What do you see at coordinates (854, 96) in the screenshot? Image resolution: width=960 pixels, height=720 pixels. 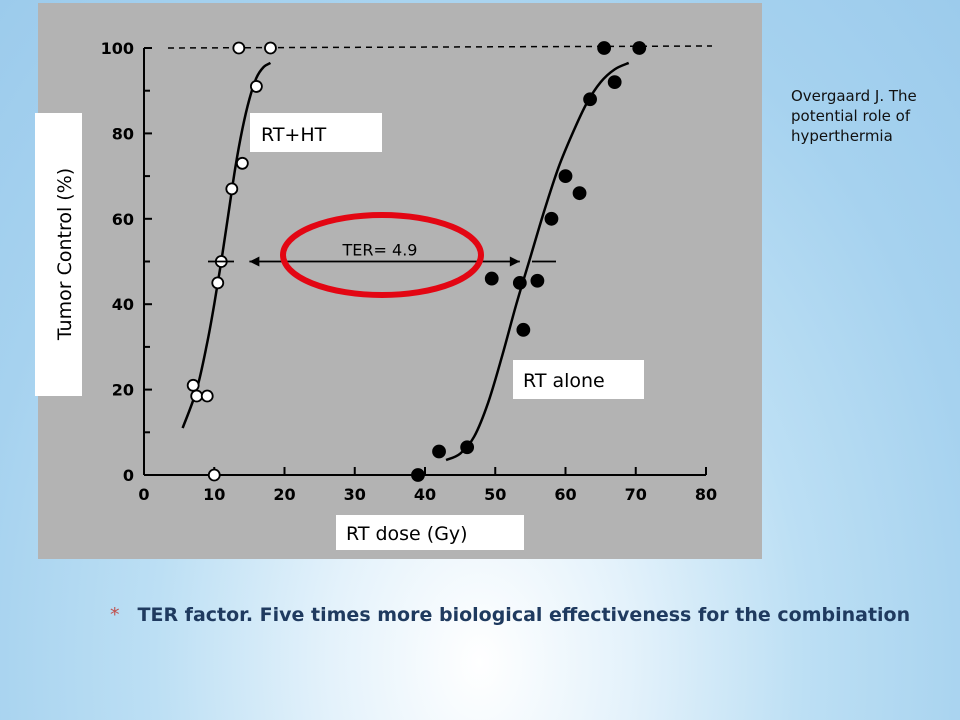 I see `citation-line: Overgaard J. The` at bounding box center [854, 96].